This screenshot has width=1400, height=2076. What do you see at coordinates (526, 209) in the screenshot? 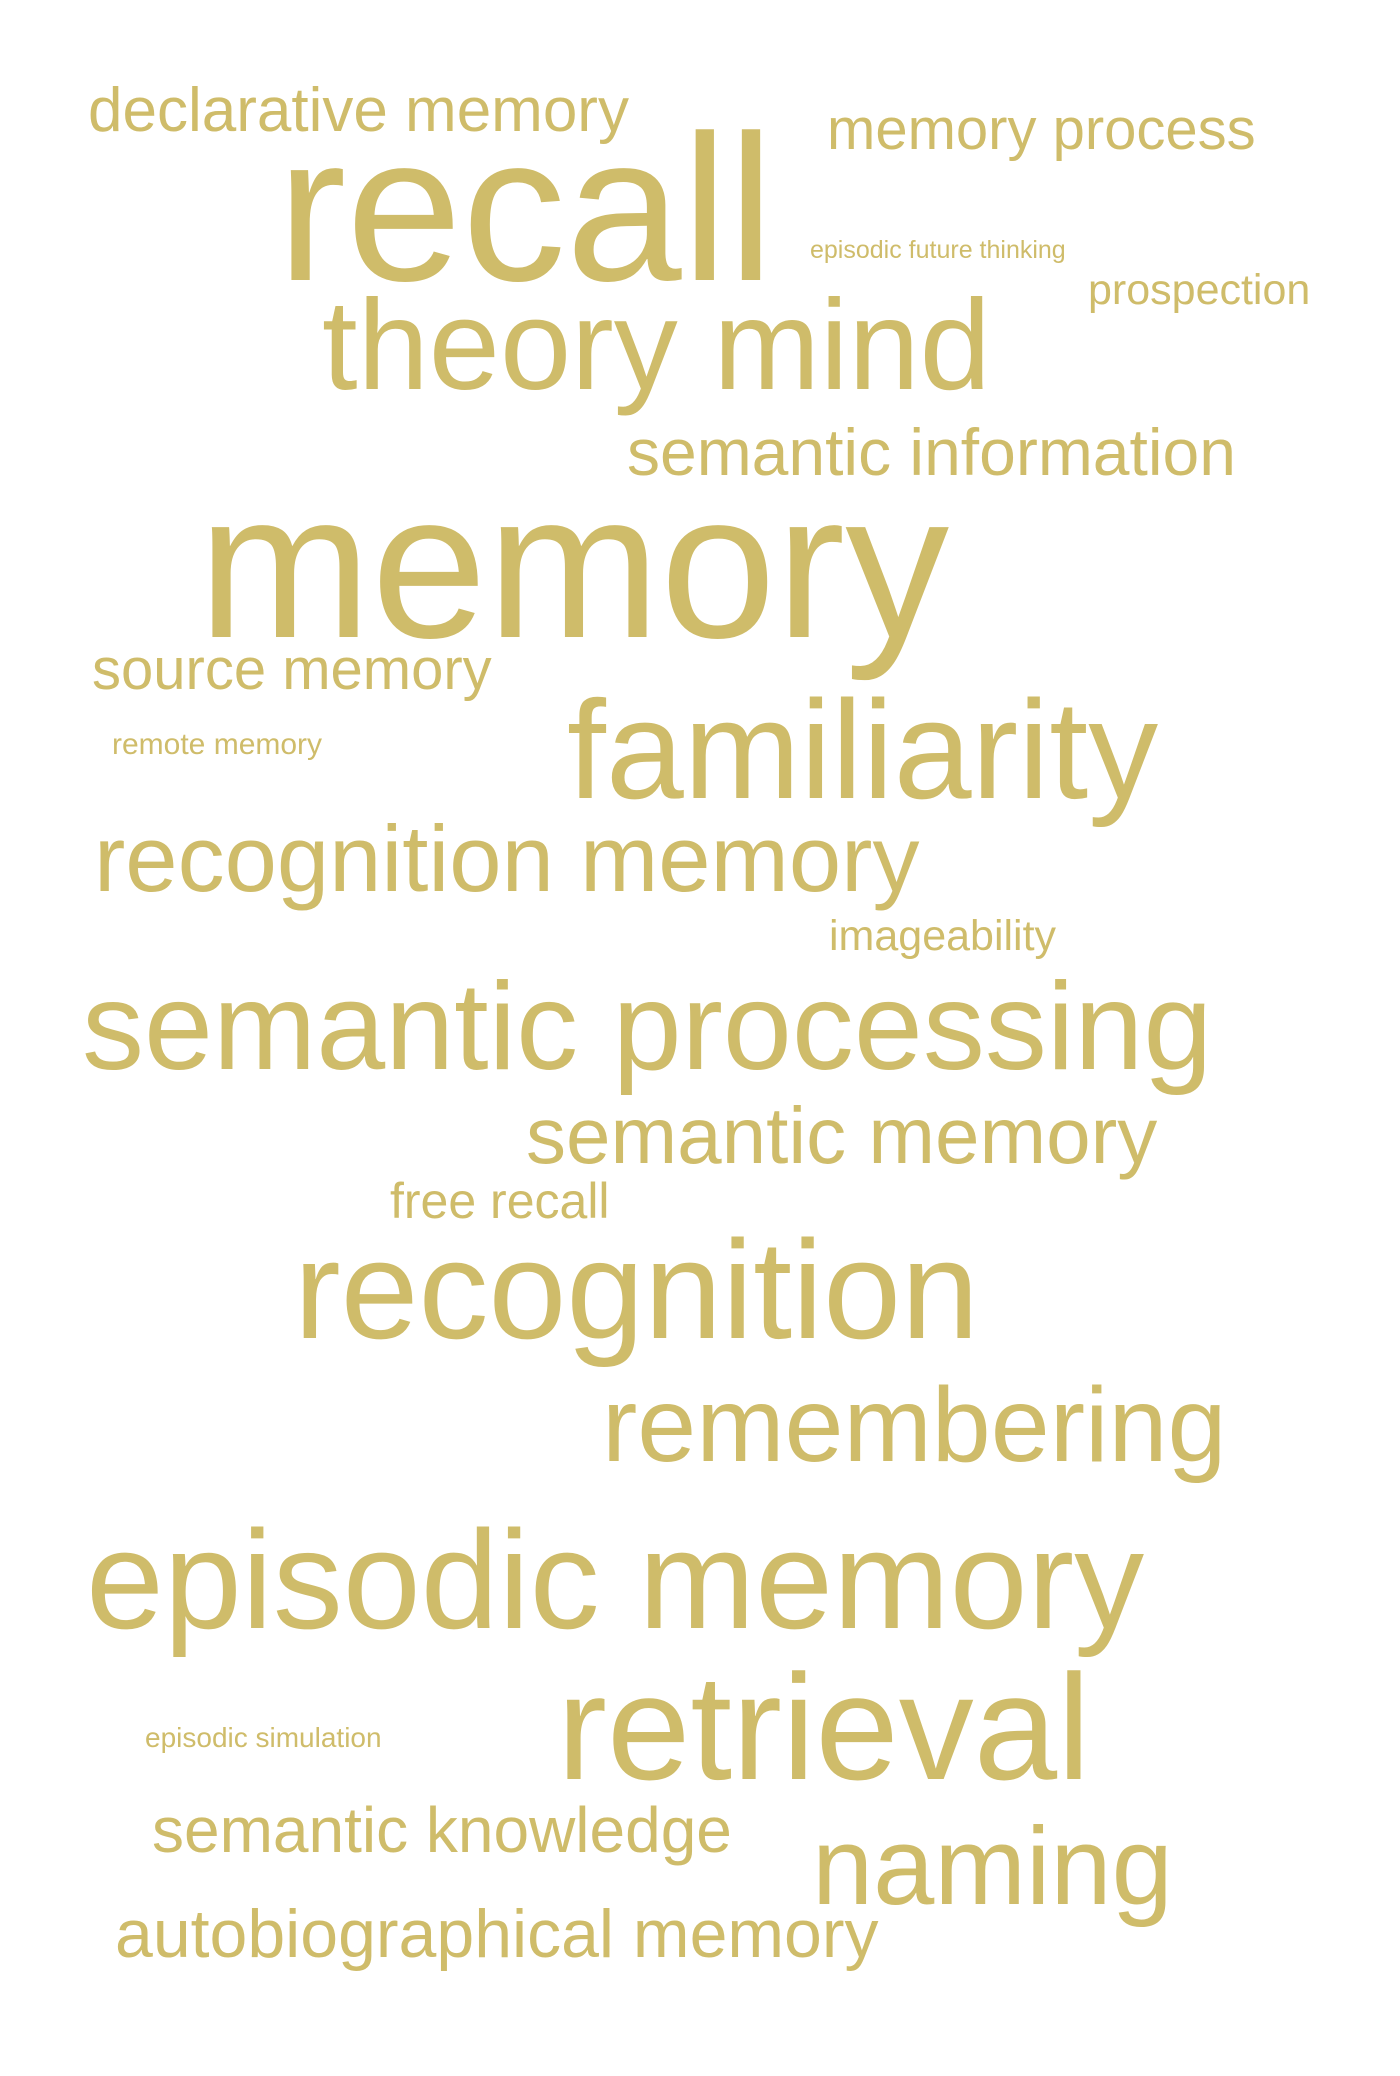
I see `word-recall: recall` at bounding box center [526, 209].